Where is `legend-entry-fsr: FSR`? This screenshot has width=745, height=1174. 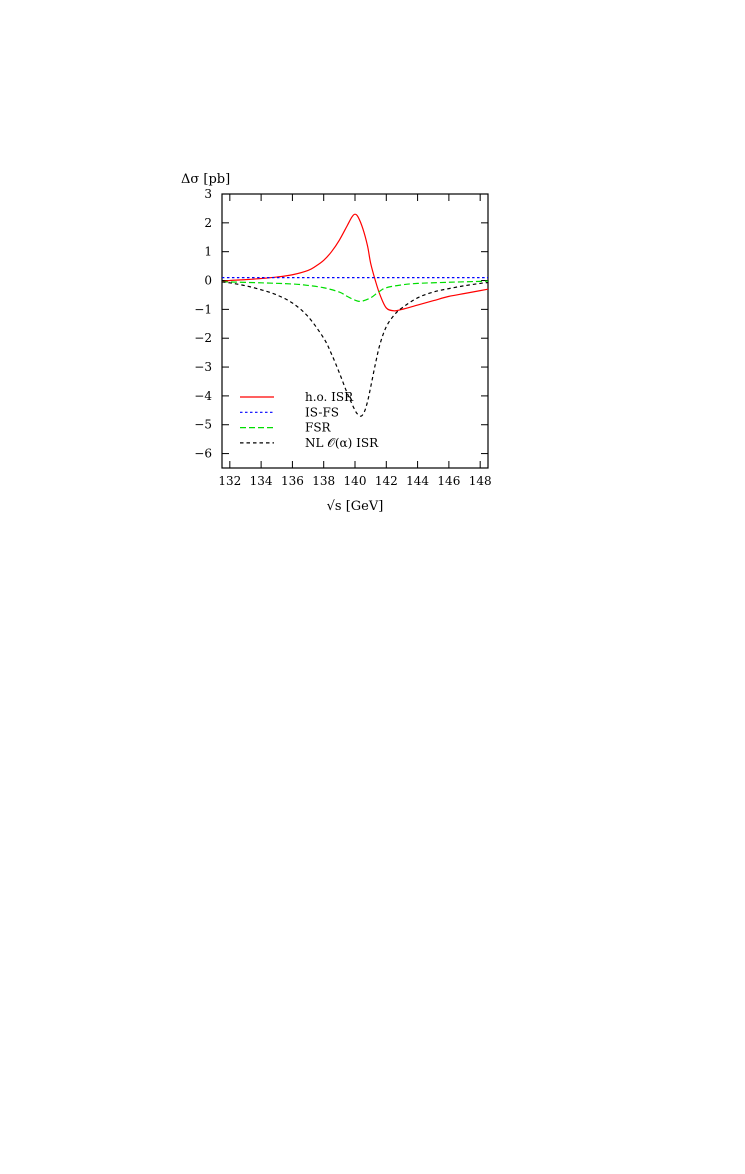
legend-entry-fsr: FSR is located at coordinates (318, 428).